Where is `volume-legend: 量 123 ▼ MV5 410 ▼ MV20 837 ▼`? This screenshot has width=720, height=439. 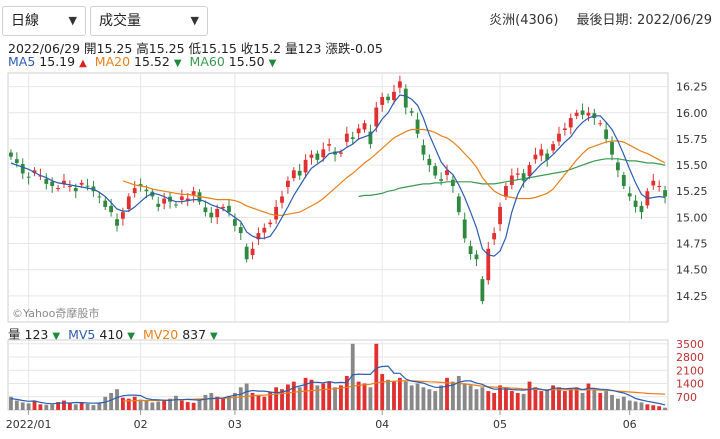
volume-legend: 量 123 ▼ MV5 410 ▼ MV20 837 ▼ is located at coordinates (117, 333).